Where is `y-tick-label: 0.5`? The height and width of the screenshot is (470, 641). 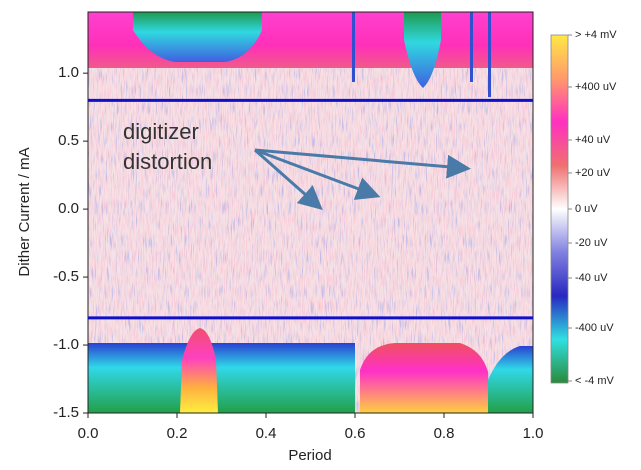
y-tick-label: 0.5 is located at coordinates (68, 140).